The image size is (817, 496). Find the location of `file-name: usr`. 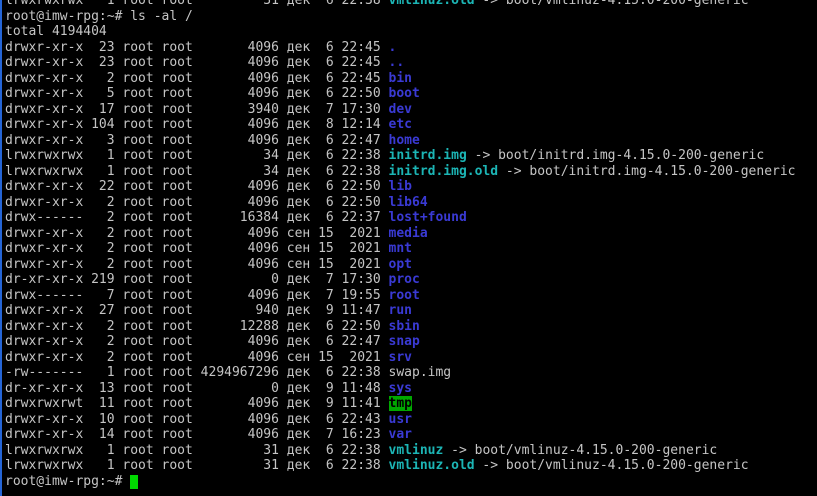

file-name: usr is located at coordinates (400, 419).